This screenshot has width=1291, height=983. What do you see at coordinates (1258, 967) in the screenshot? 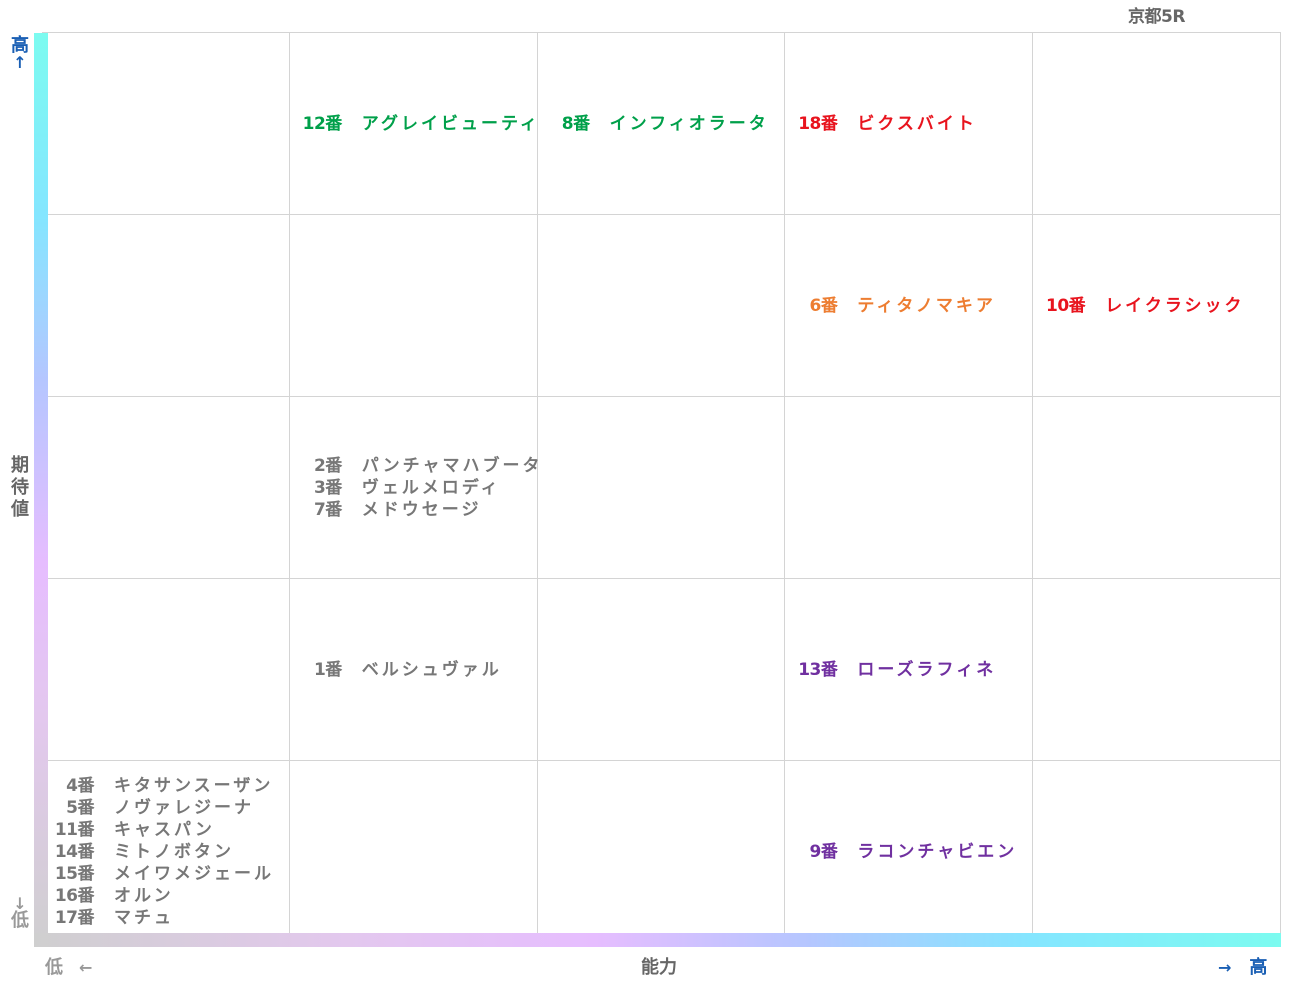
I see `x-high-text: 高` at bounding box center [1258, 967].